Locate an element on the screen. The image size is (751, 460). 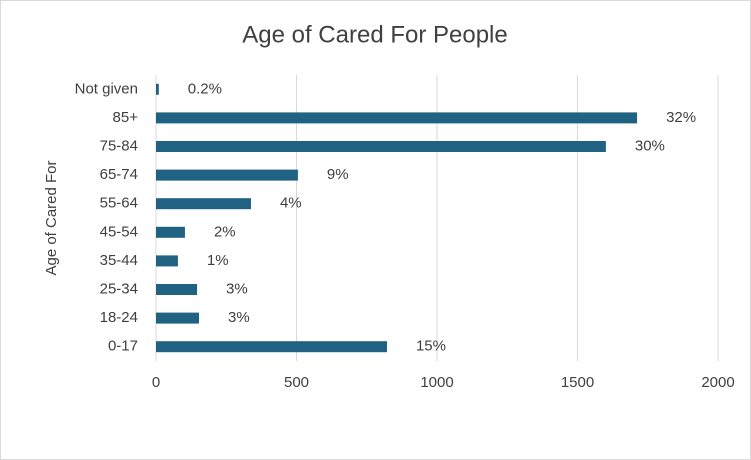
y-tick-label: Not given is located at coordinates (106, 88).